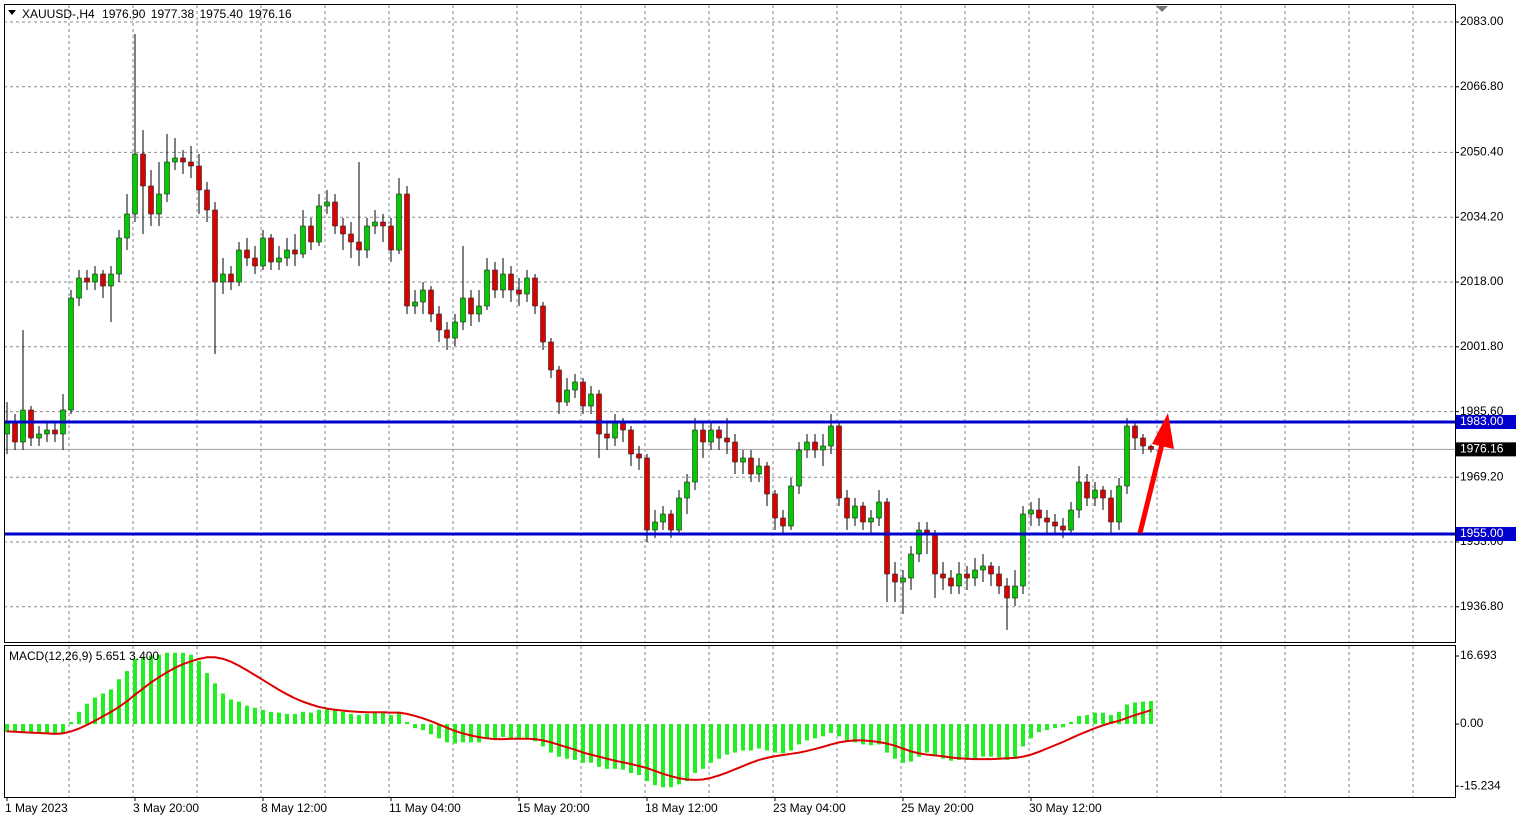 Image resolution: width=1517 pixels, height=830 pixels. Describe the element at coordinates (270, 14) in the screenshot. I see `header-close: 1976.16` at that location.